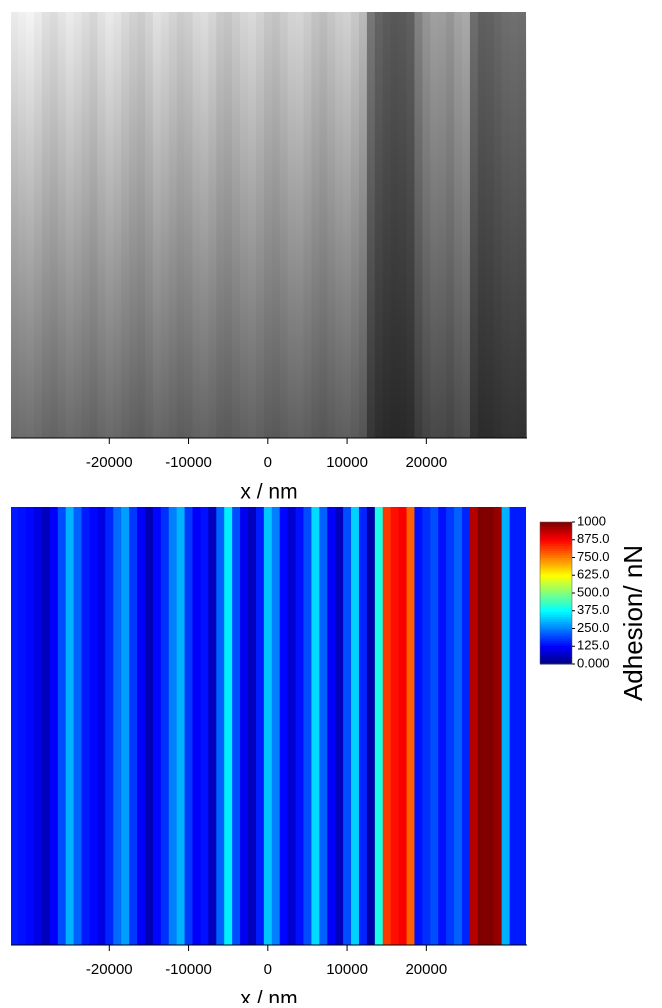  I want to click on colorbar-tick-label: 125.0, so click(593, 645).